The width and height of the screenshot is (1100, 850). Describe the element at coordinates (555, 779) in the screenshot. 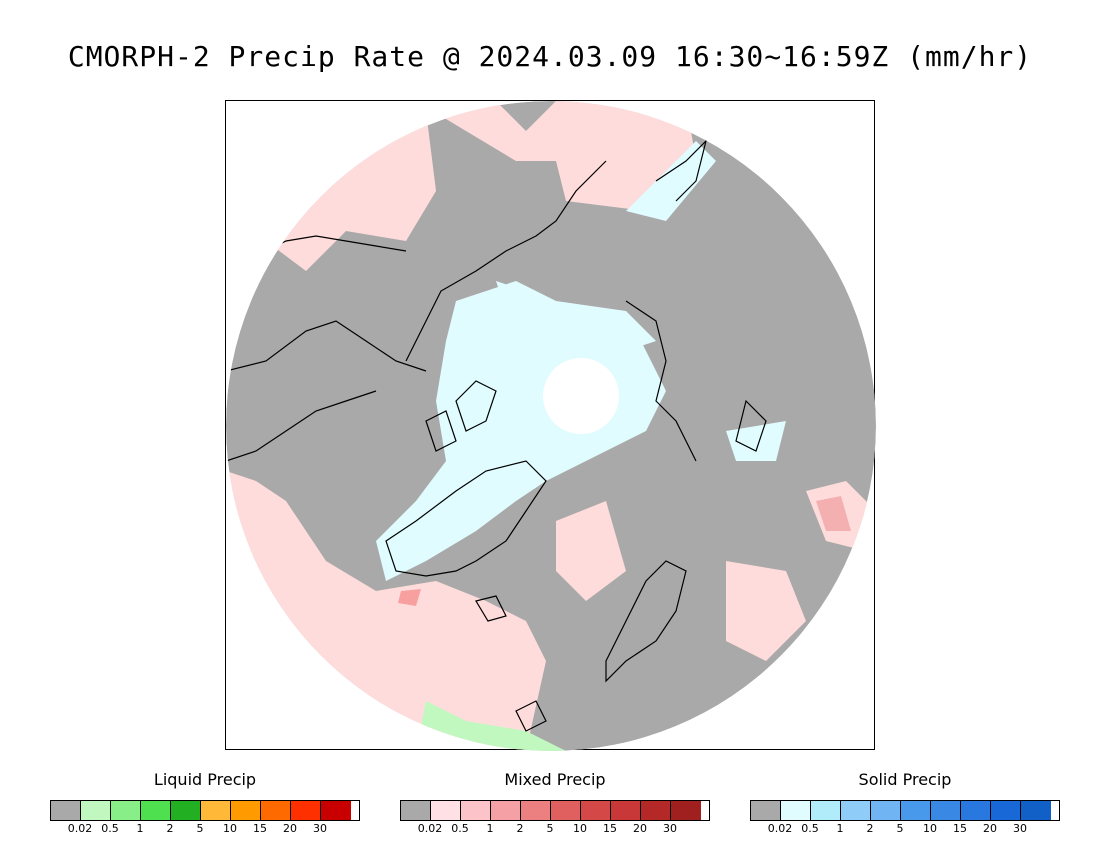

I see `legend-title: Mixed Precip` at that location.